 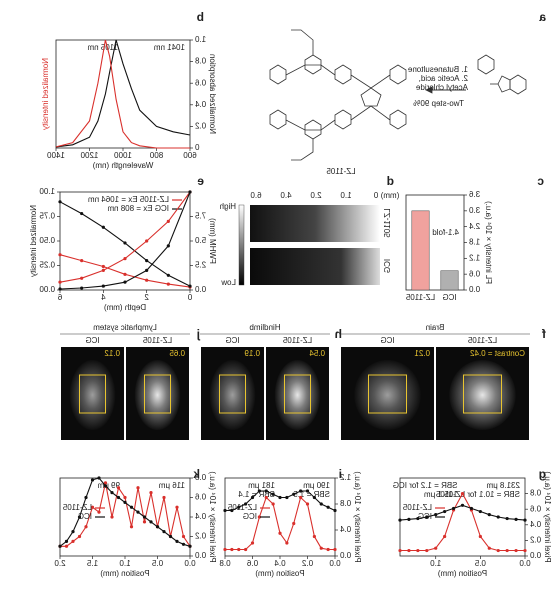 What do you see at coordinates (122, 165) in the screenshot?
I see `x-axis-label: Wavelength (nm)` at bounding box center [122, 165].